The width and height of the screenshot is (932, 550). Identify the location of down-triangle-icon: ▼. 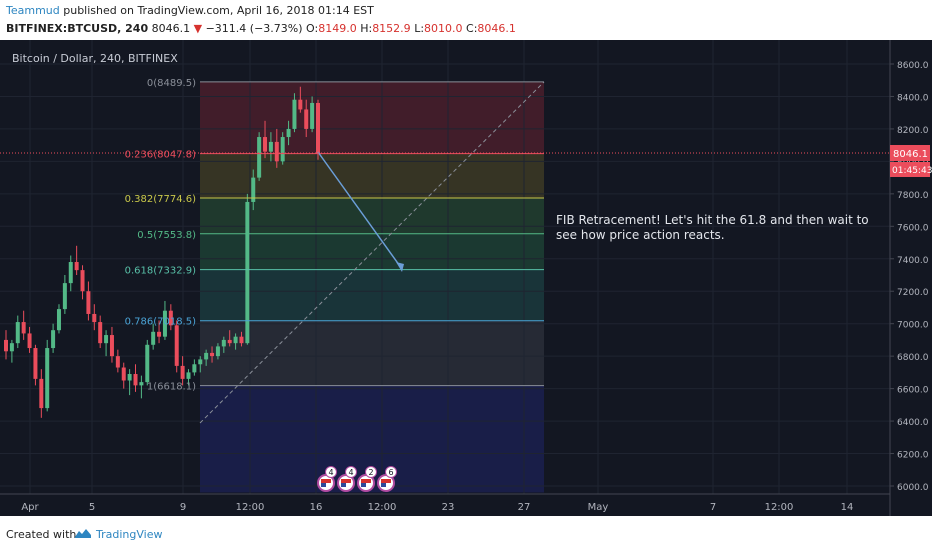
(198, 28).